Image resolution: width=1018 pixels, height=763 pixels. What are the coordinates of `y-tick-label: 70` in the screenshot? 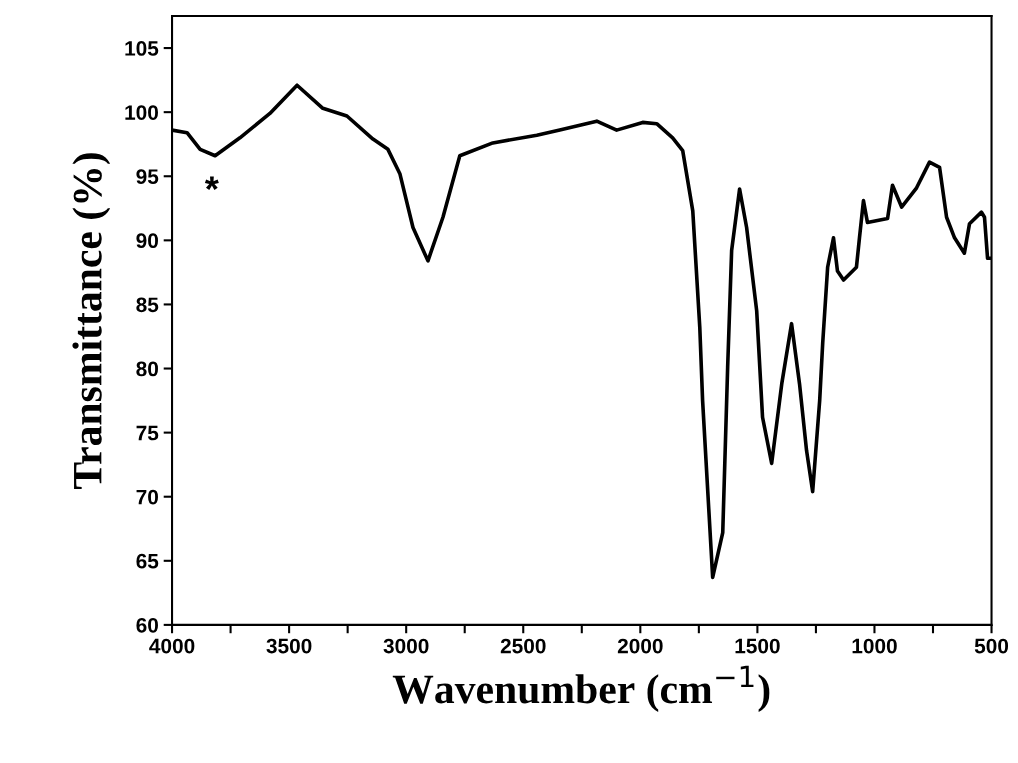 It's located at (147, 497).